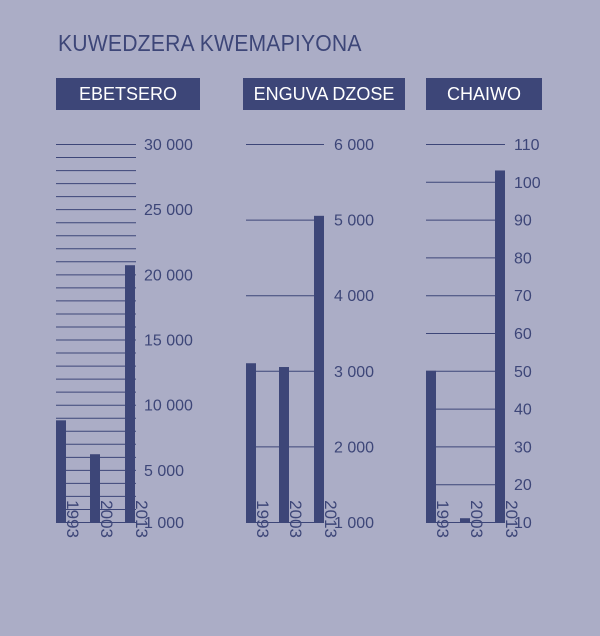 This screenshot has width=600, height=636. What do you see at coordinates (168, 341) in the screenshot?
I see `ebetsero-tick-label: 15 000` at bounding box center [168, 341].